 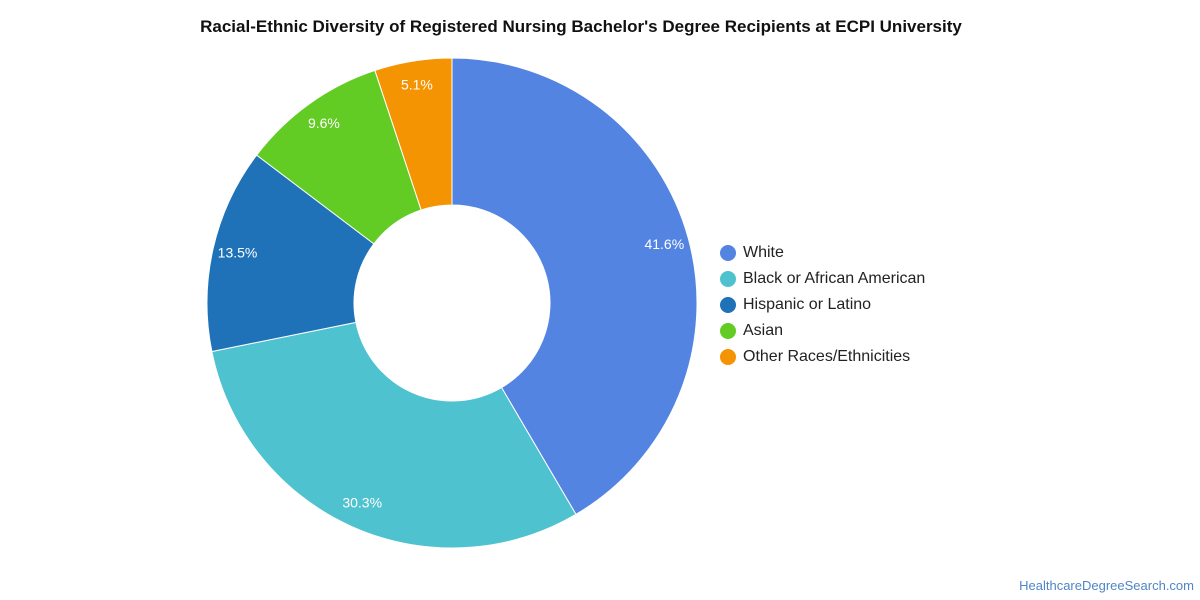 What do you see at coordinates (664, 244) in the screenshot?
I see `slice-value-label: 41.6%` at bounding box center [664, 244].